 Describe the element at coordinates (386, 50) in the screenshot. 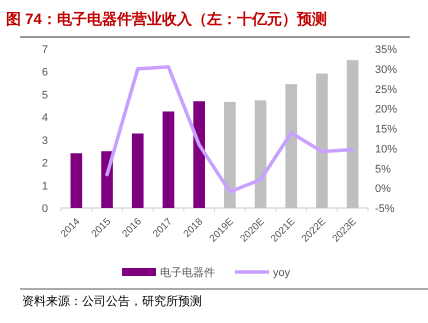

I see `y2-tick-label: 35%` at that location.